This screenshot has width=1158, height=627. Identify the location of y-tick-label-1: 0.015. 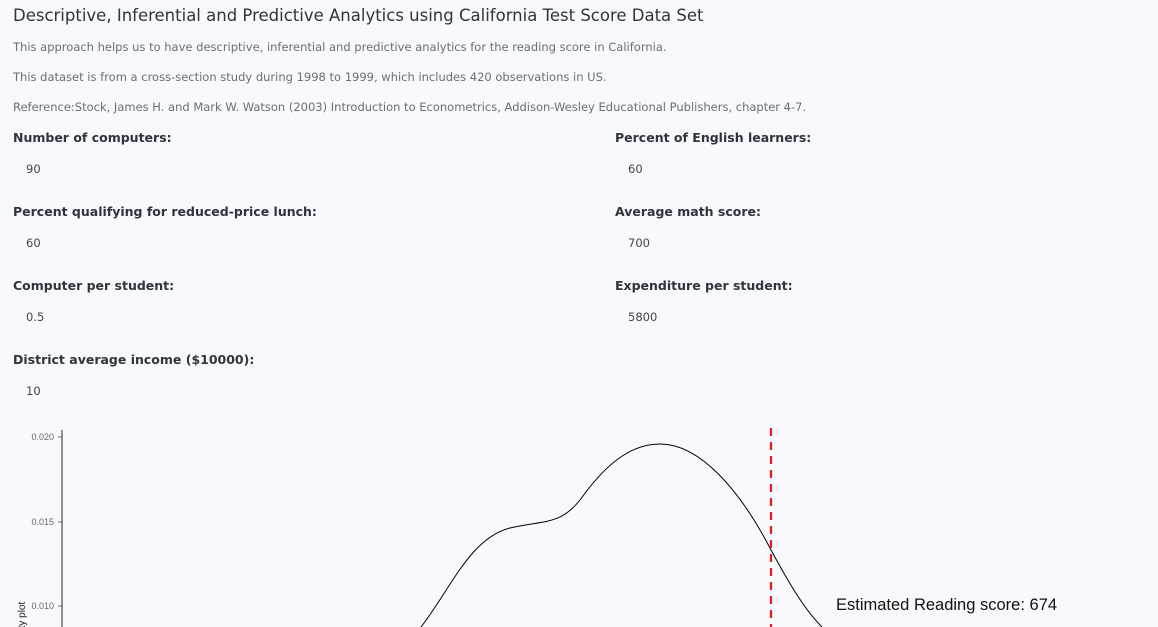
(42, 522).